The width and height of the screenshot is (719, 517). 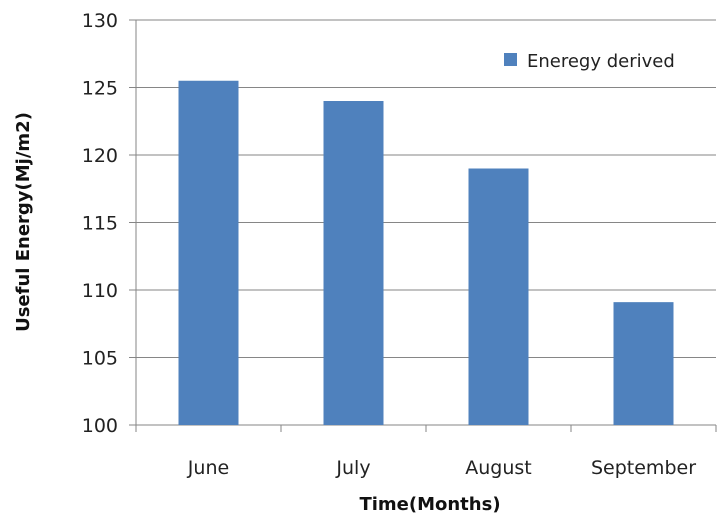 I want to click on legend: Eneregy derived, so click(x=589, y=61).